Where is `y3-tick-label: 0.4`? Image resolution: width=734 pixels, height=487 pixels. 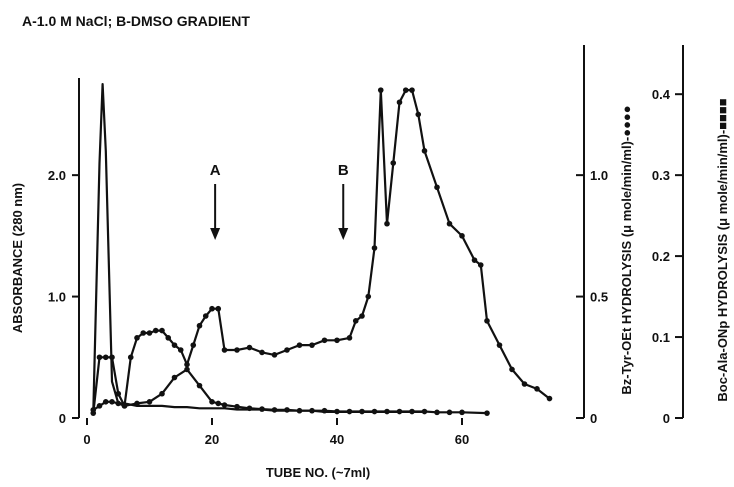
y3-tick-label: 0.4 is located at coordinates (661, 94).